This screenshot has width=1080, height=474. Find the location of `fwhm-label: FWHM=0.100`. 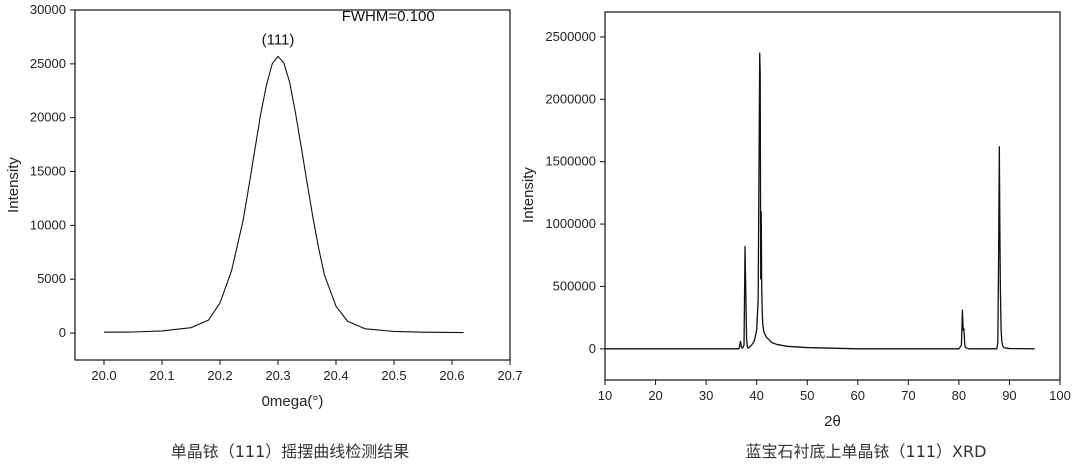

fwhm-label: FWHM=0.100 is located at coordinates (388, 16).